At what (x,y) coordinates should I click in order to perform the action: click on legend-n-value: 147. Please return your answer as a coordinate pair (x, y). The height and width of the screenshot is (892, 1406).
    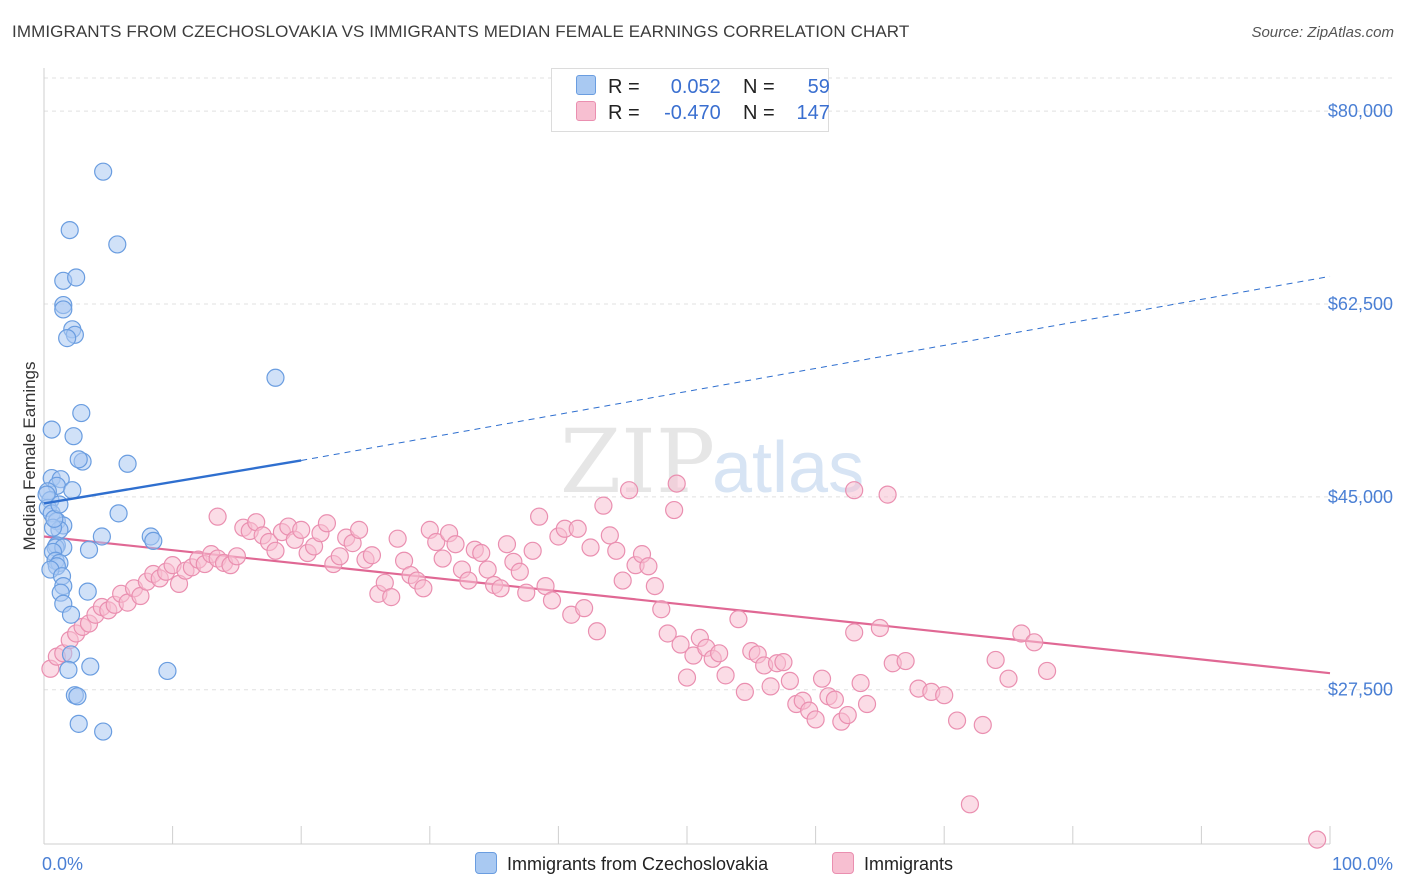
    Looking at the image, I should click on (813, 113).